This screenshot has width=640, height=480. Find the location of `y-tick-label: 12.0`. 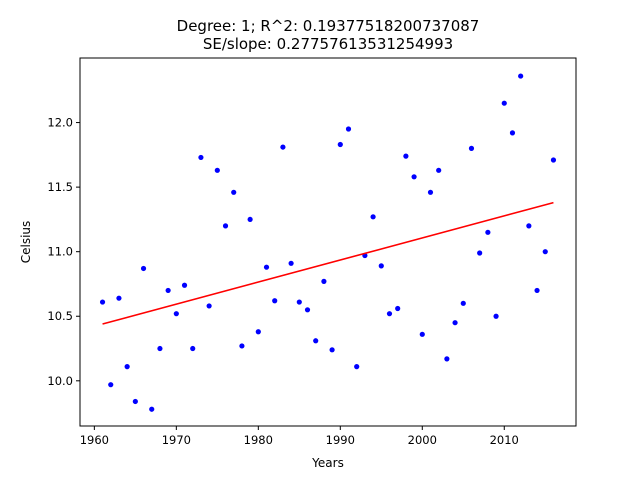

y-tick-label: 12.0 is located at coordinates (60, 123).